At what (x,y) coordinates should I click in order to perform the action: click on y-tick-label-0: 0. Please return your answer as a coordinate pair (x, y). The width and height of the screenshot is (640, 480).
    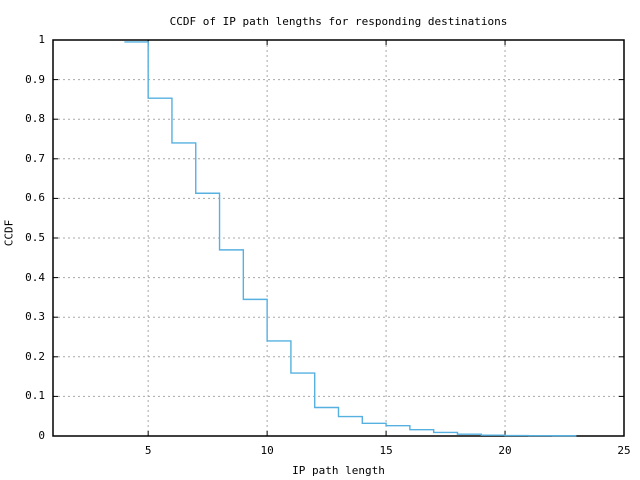
    Looking at the image, I should click on (41, 435).